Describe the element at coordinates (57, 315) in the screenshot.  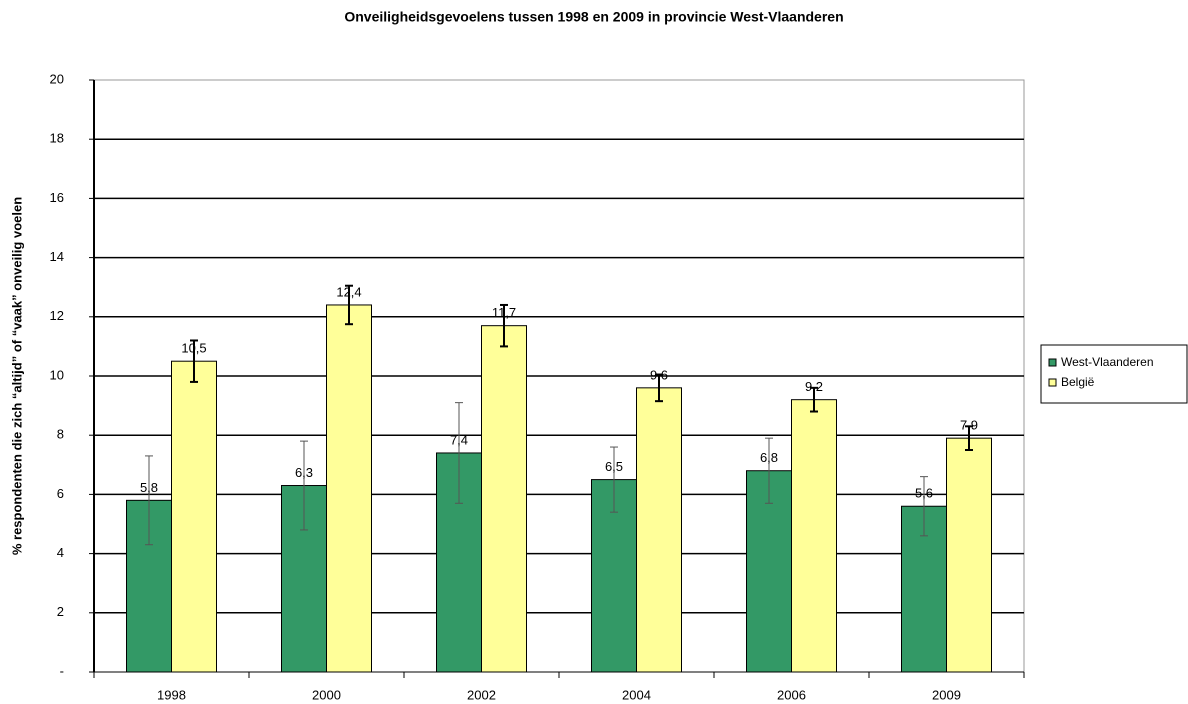
I see `y-tick-label: 12` at that location.